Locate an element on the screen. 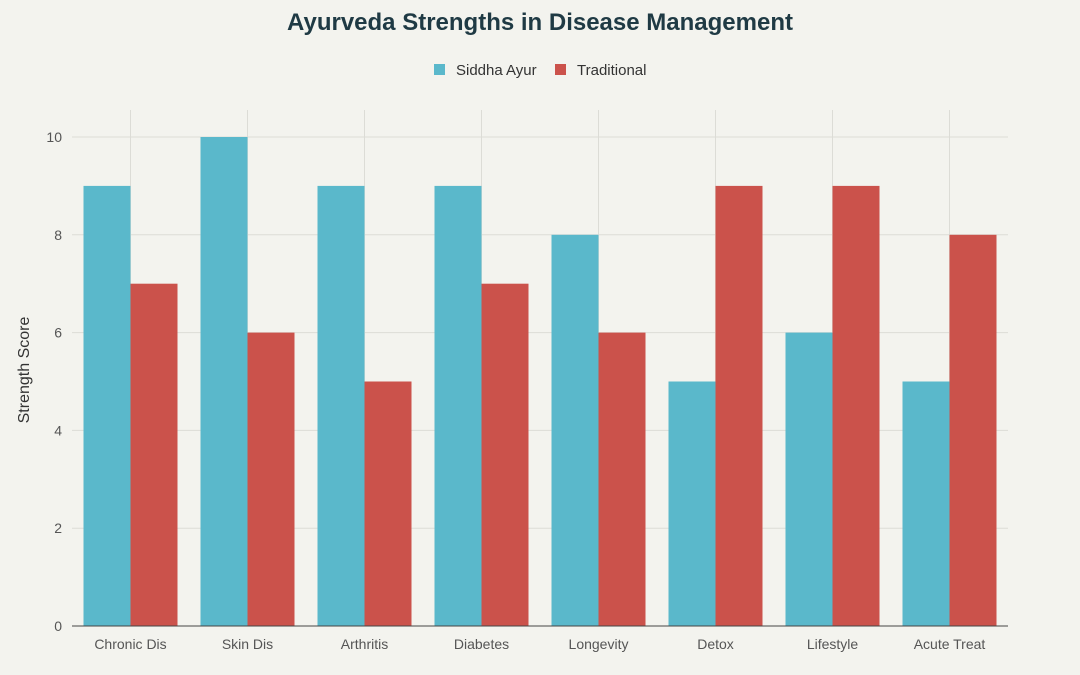 This screenshot has width=1080, height=675. y-tick-label: 6 is located at coordinates (58, 333).